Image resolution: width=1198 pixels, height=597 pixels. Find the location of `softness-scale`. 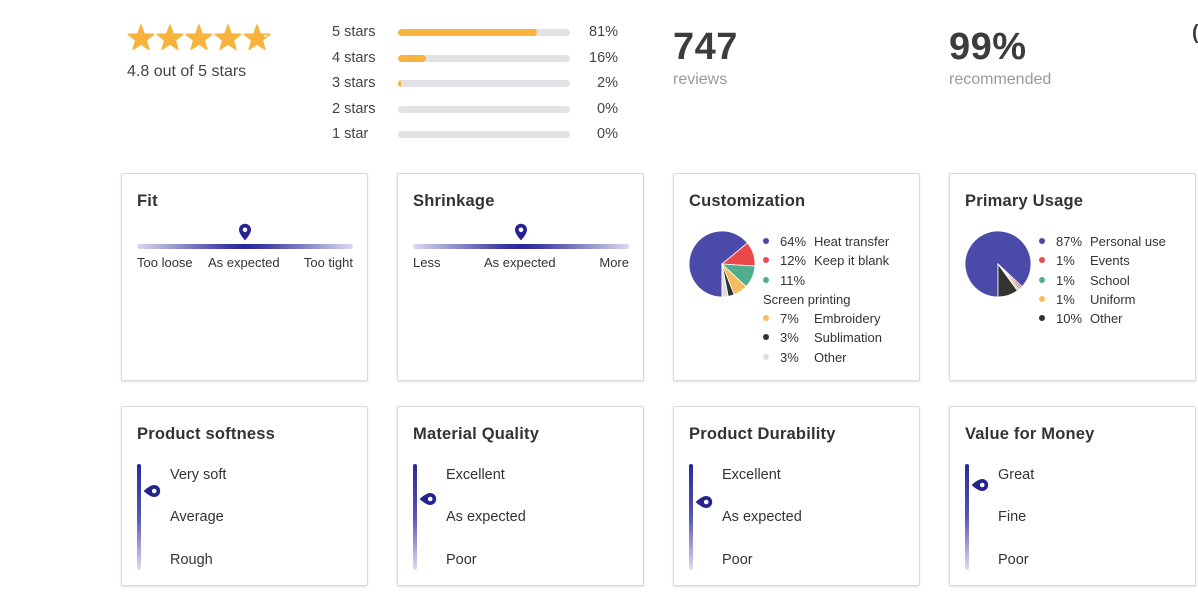

softness-scale is located at coordinates (139, 517).